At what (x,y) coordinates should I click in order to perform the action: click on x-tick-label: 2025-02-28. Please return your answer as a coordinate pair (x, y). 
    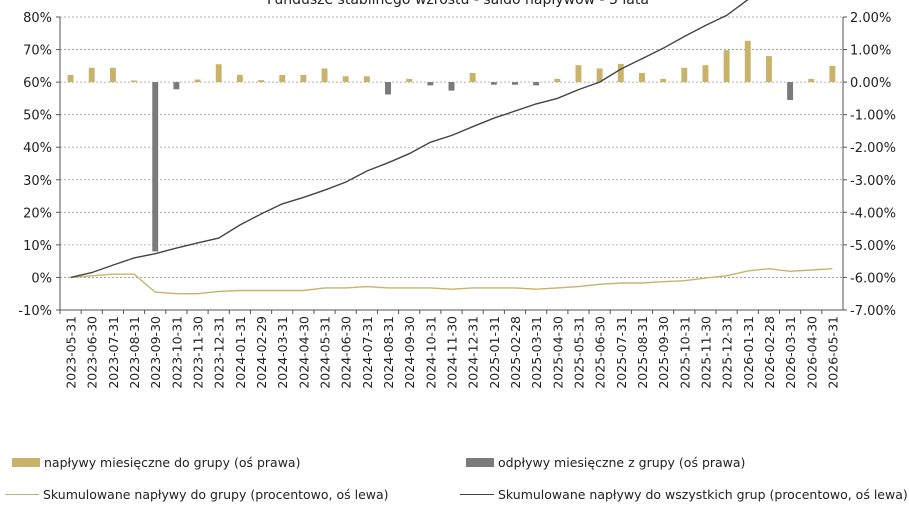
    Looking at the image, I should click on (515, 352).